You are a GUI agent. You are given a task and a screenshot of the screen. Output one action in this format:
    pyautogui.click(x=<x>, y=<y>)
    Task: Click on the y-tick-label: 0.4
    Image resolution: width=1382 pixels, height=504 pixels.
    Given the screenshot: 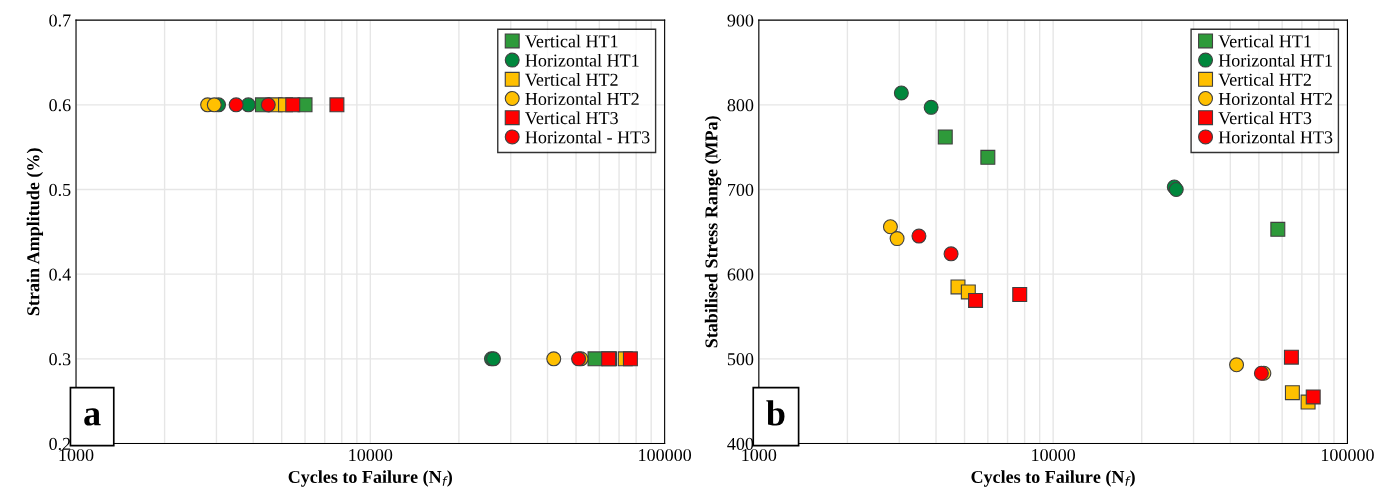 What is the action you would take?
    pyautogui.click(x=60, y=274)
    